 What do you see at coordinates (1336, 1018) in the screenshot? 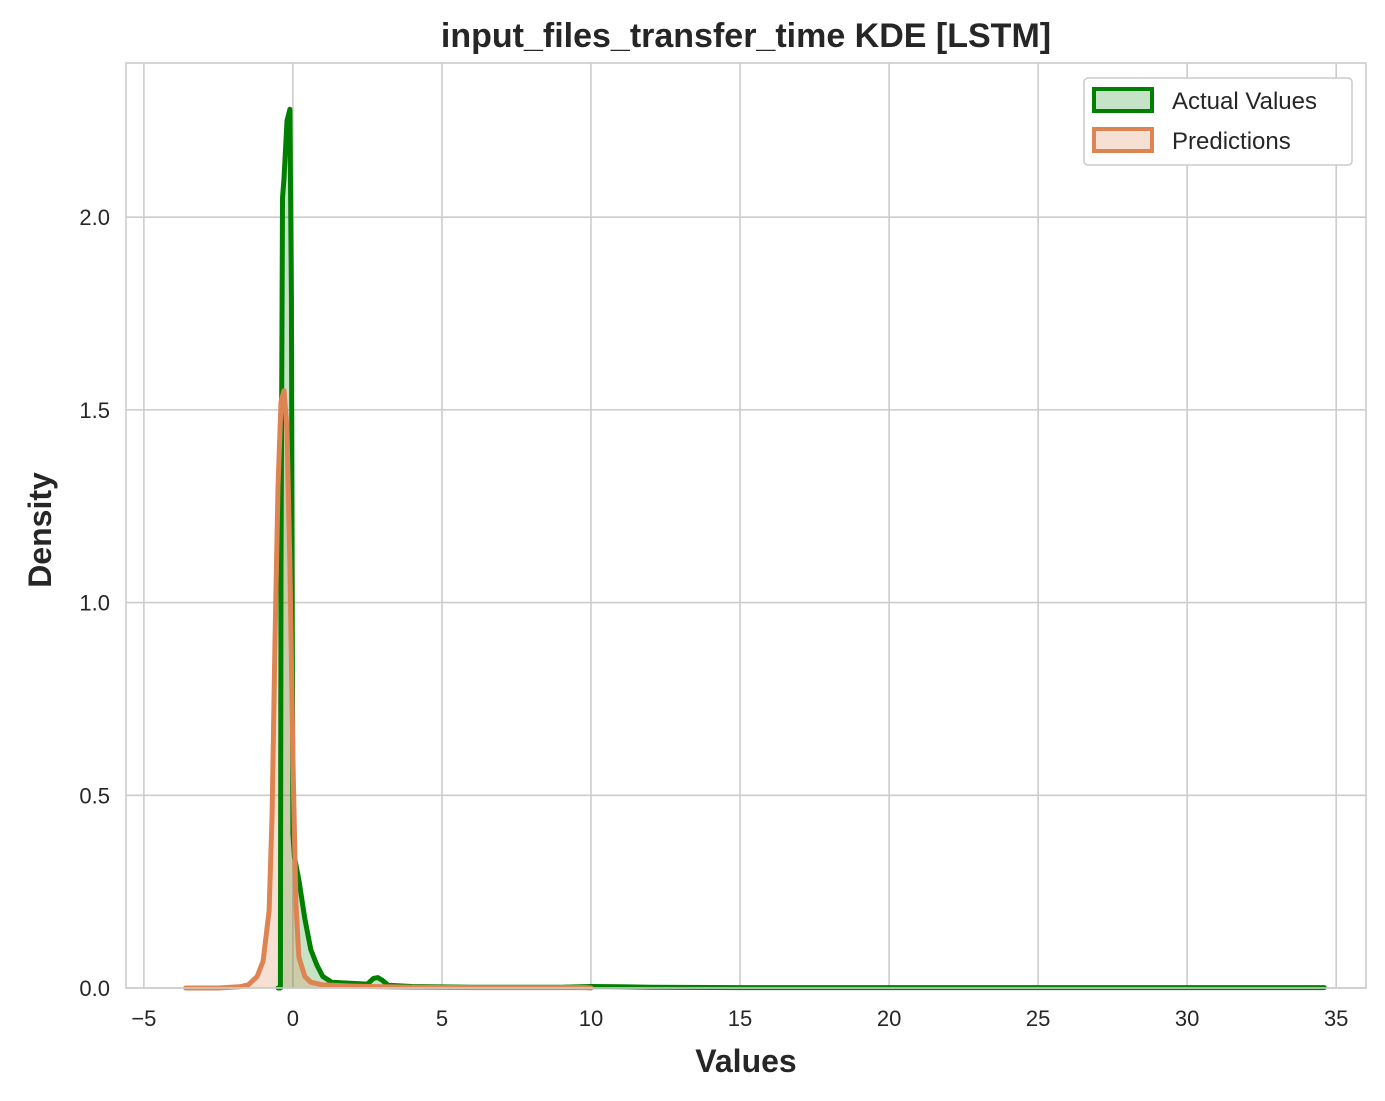
I see `x-tick-label: 35` at bounding box center [1336, 1018].